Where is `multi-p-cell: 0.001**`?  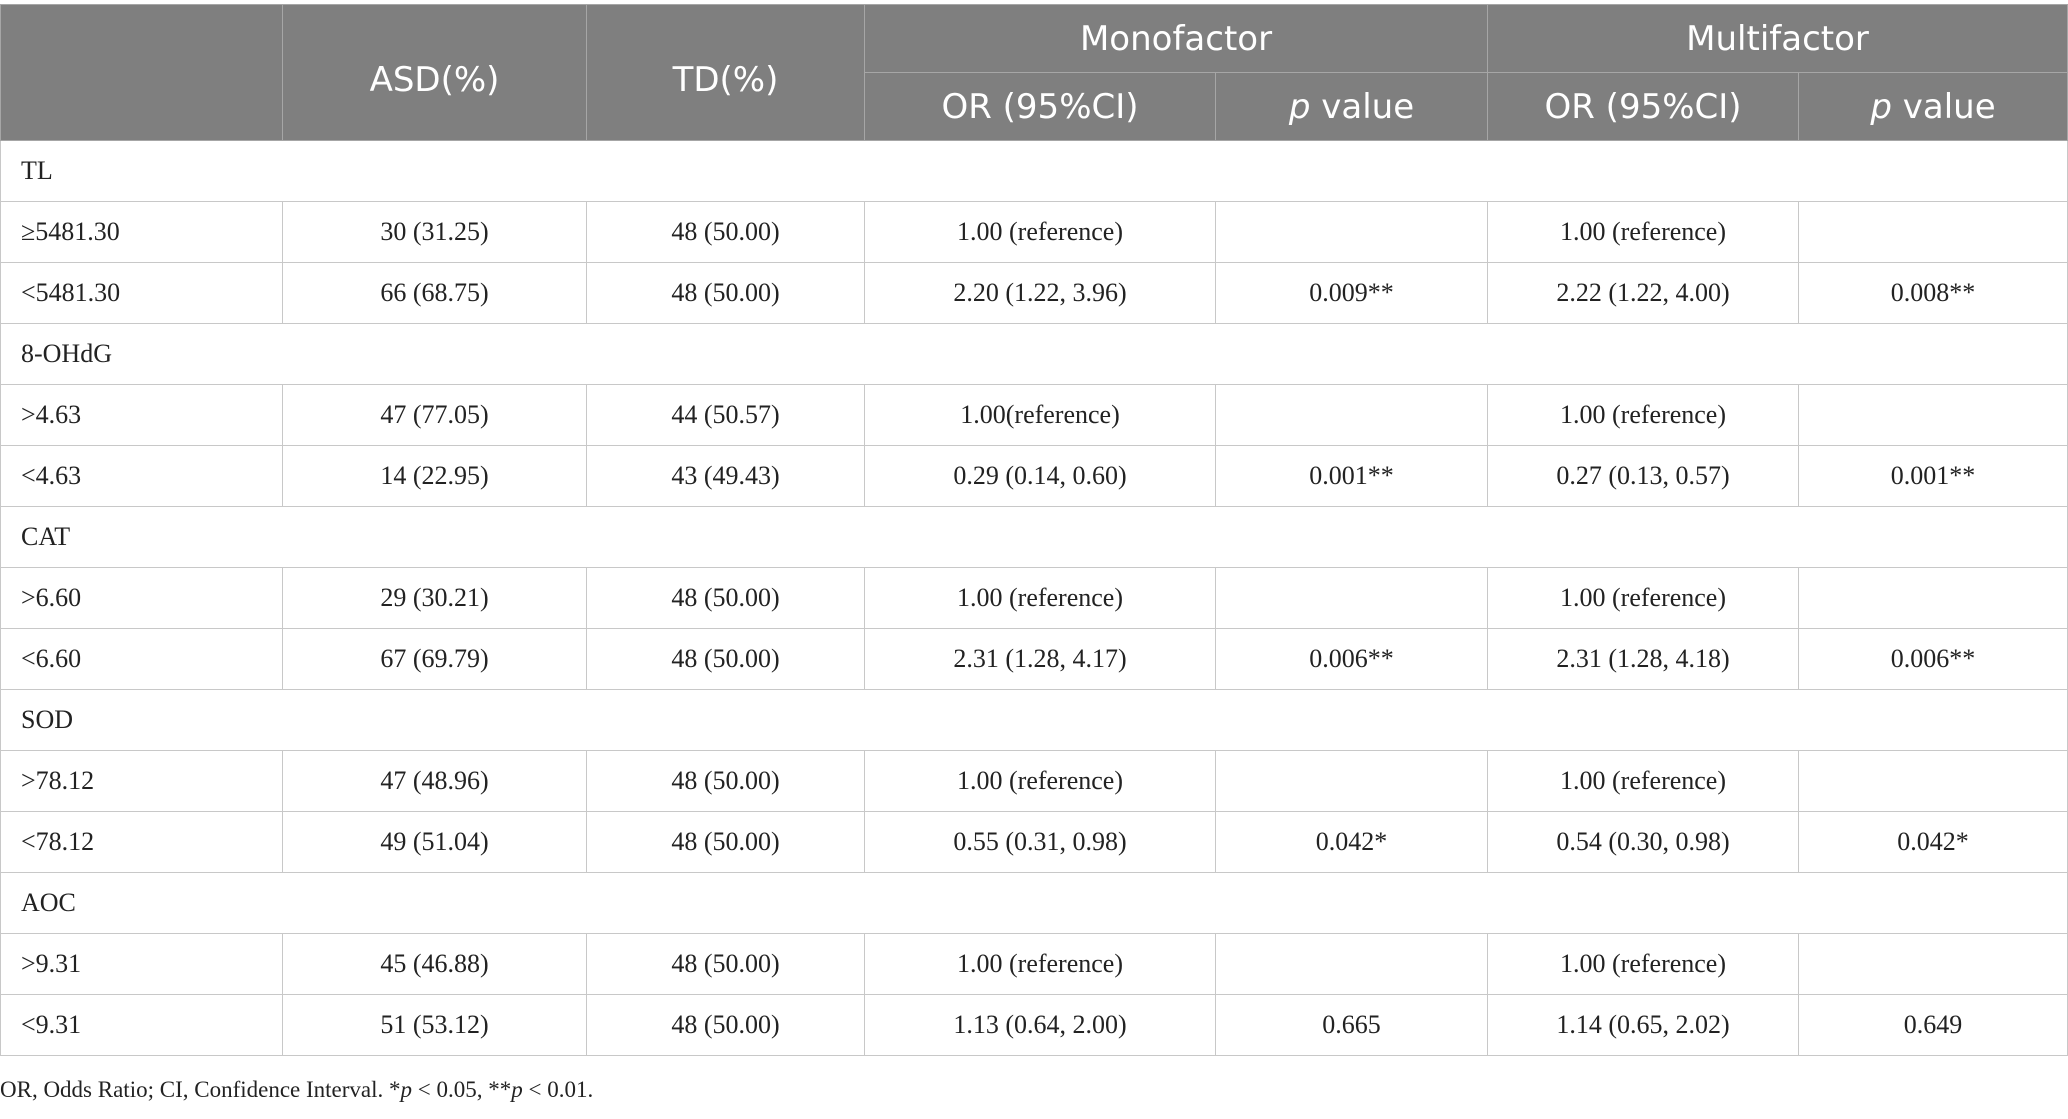
multi-p-cell: 0.001** is located at coordinates (1933, 476).